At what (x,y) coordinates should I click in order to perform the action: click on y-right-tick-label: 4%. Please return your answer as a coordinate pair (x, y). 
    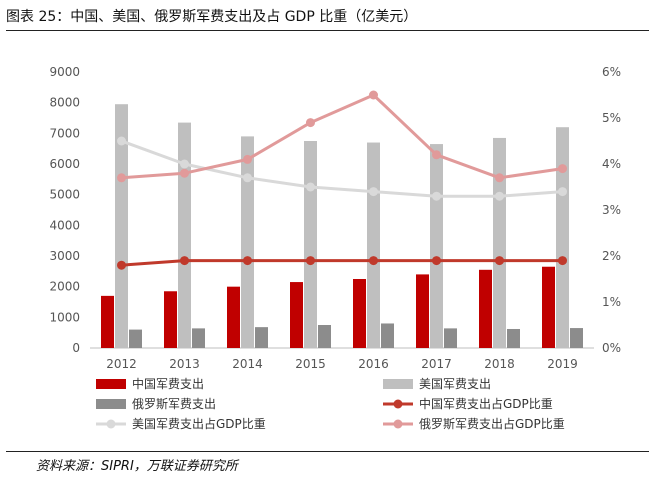
    Looking at the image, I should click on (611, 164).